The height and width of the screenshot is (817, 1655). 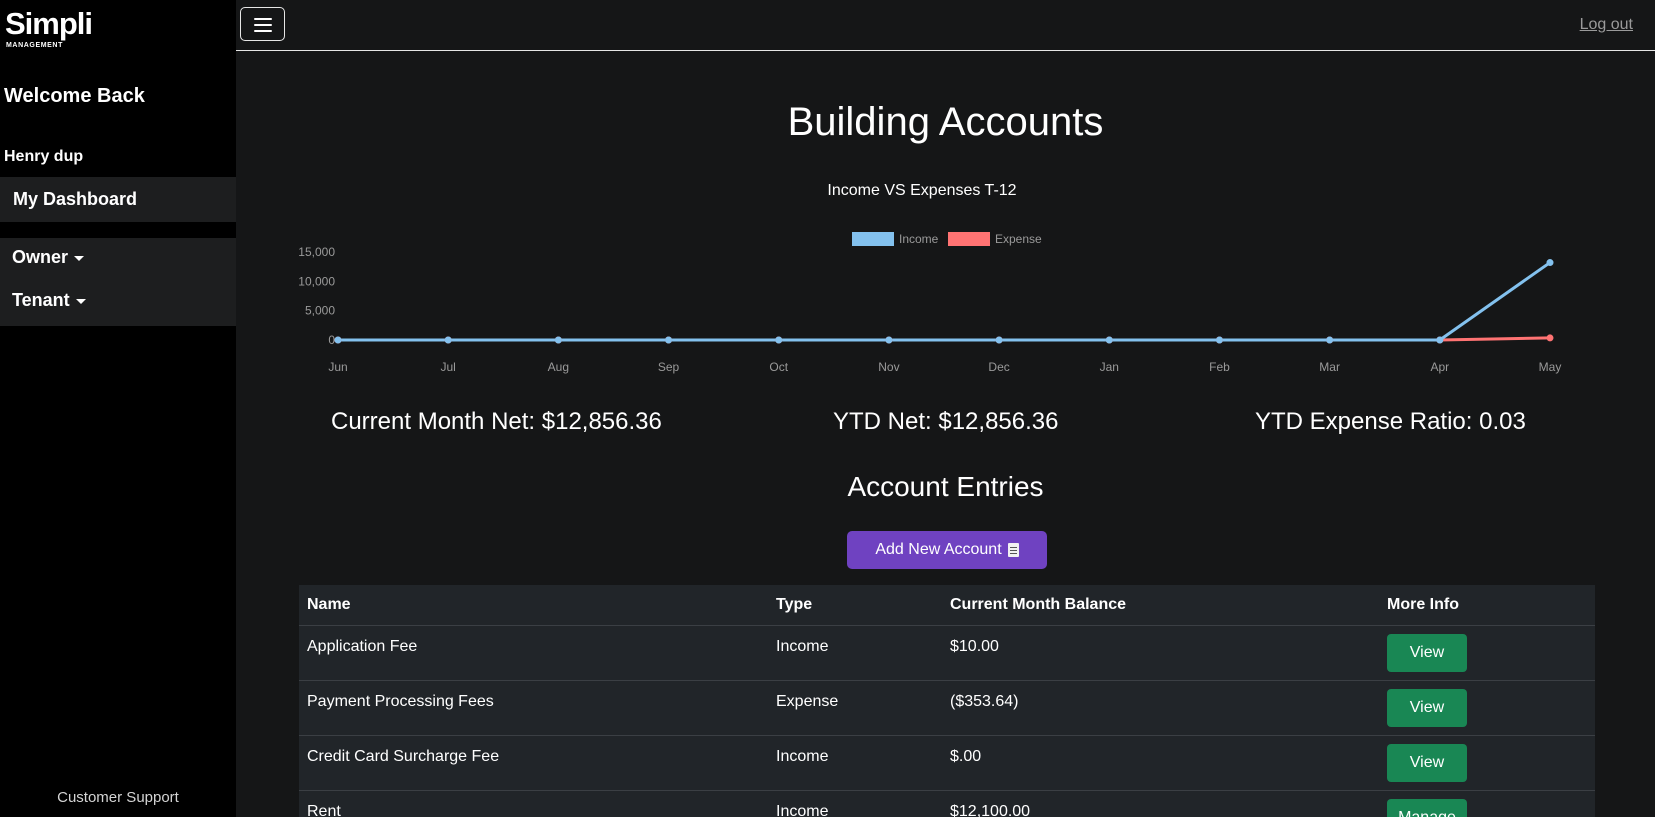 What do you see at coordinates (533, 763) in the screenshot?
I see `cell-name: Credit Card Surcharge Fee` at bounding box center [533, 763].